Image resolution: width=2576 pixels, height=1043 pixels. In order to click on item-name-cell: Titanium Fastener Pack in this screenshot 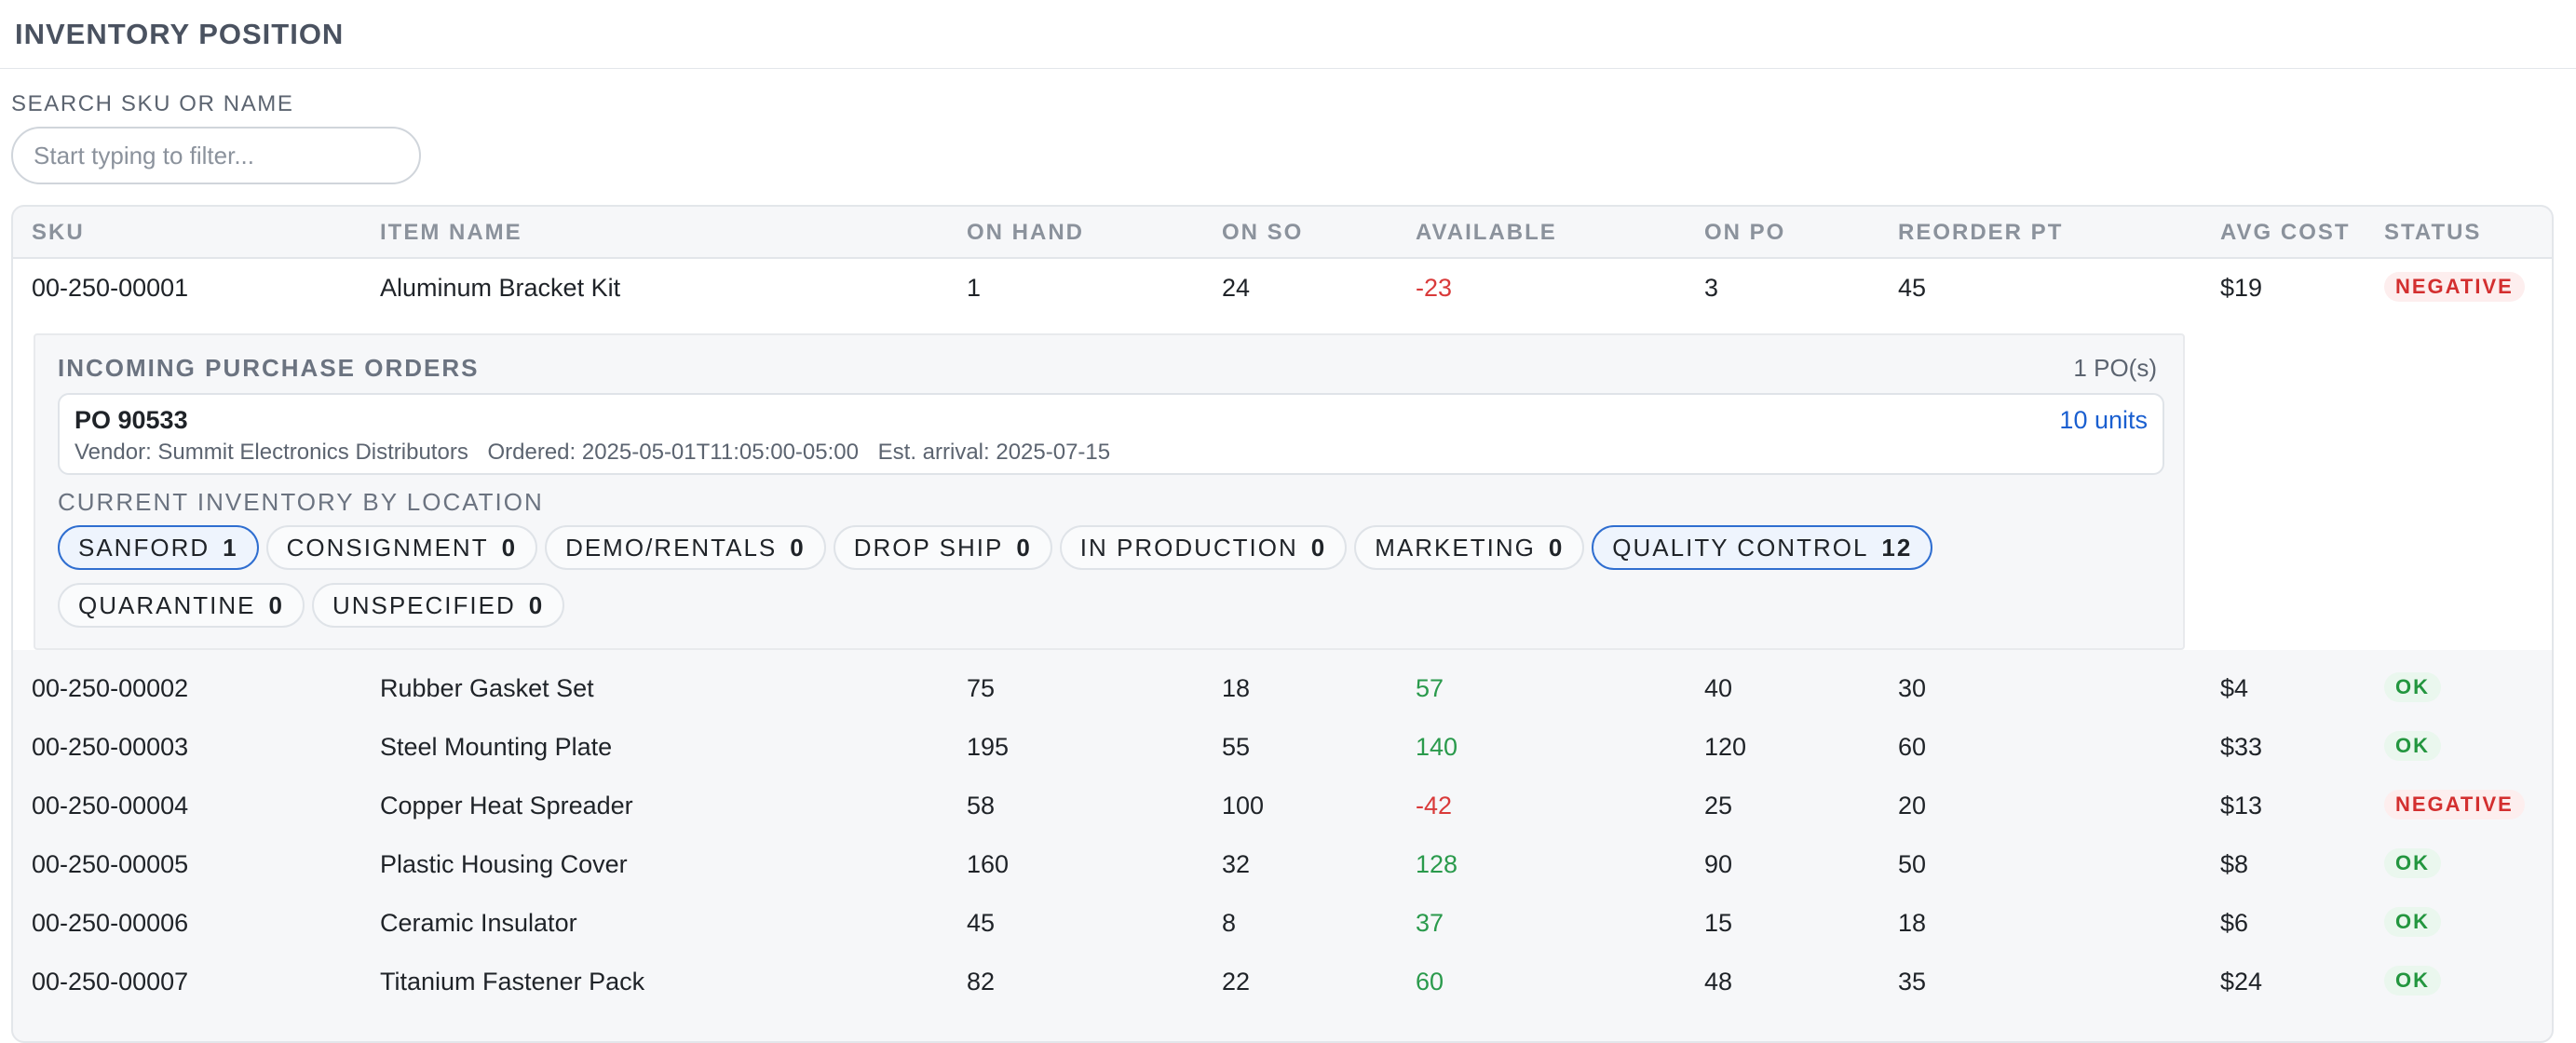, I will do `click(512, 982)`.